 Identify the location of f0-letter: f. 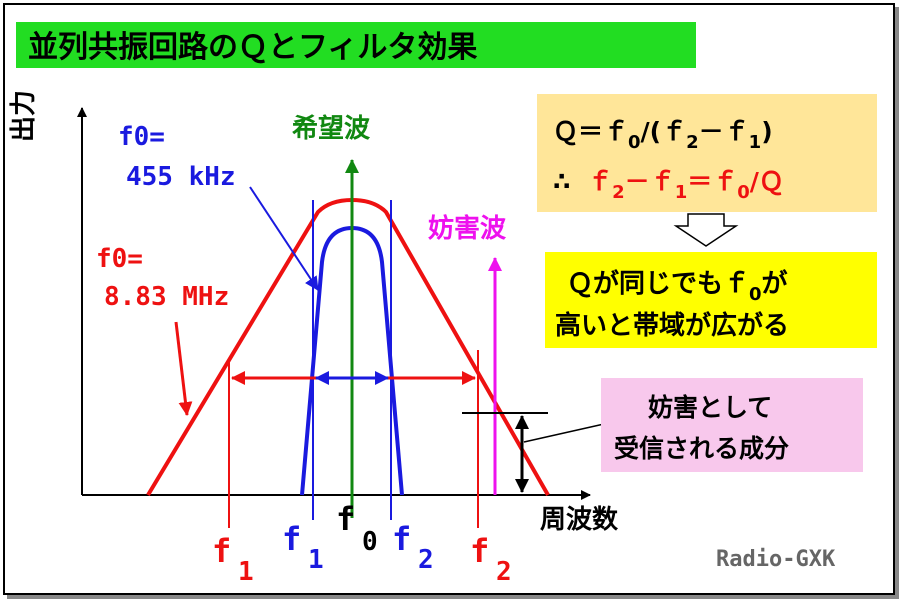
(345, 519).